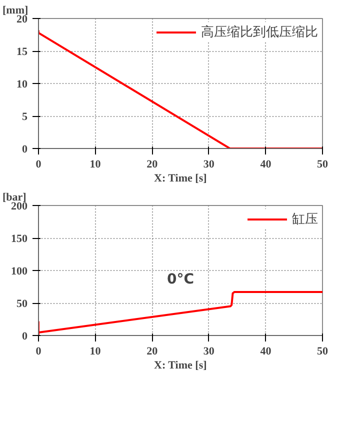 The height and width of the screenshot is (430, 342). Describe the element at coordinates (14, 198) in the screenshot. I see `y-axis-title: [bar]` at that location.